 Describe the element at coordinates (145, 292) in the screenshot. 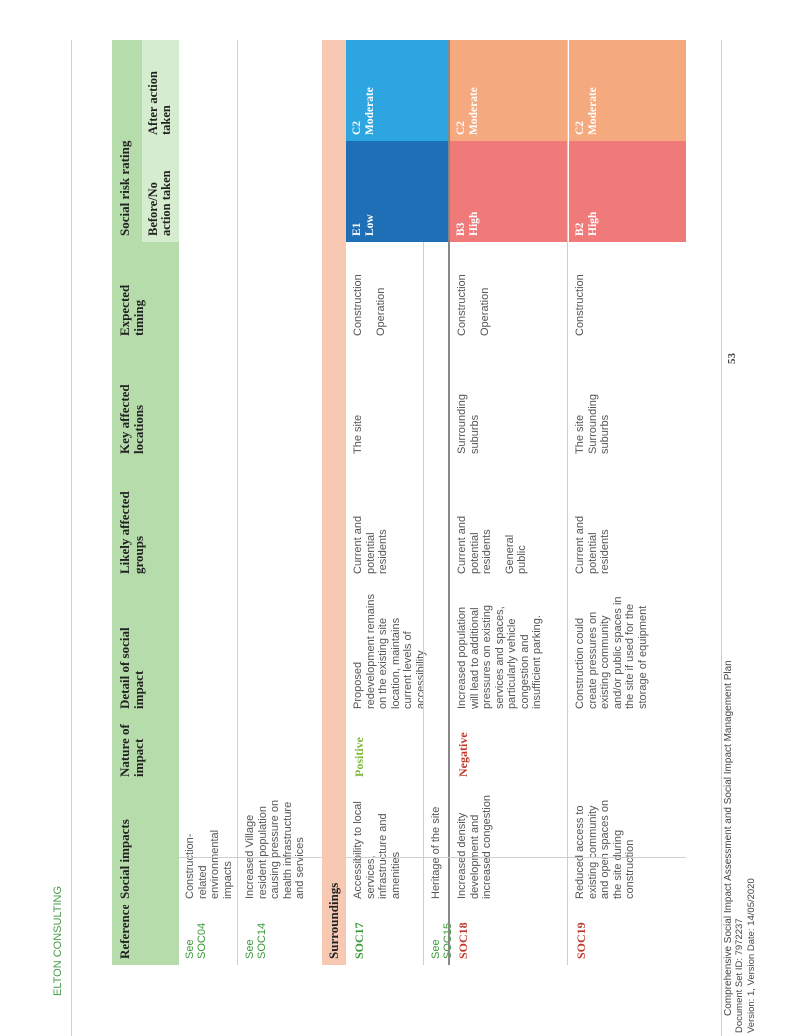

I see `col-timing-header: Expected timing` at that location.